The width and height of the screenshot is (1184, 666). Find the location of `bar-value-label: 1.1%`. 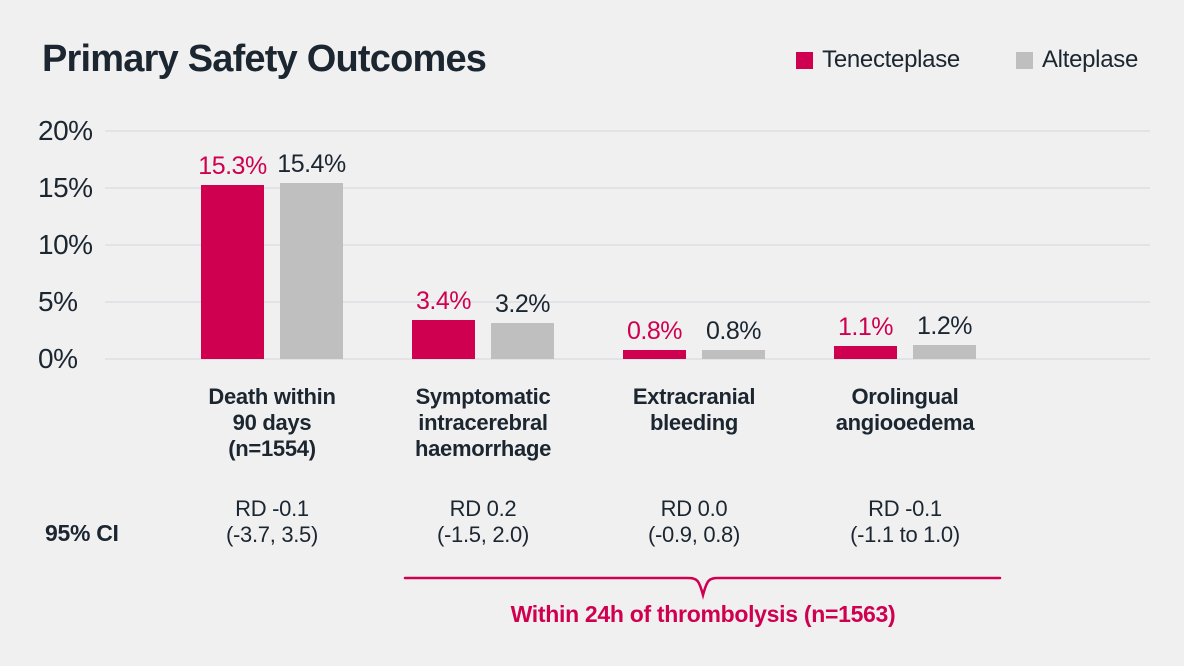

bar-value-label: 1.1% is located at coordinates (865, 327).